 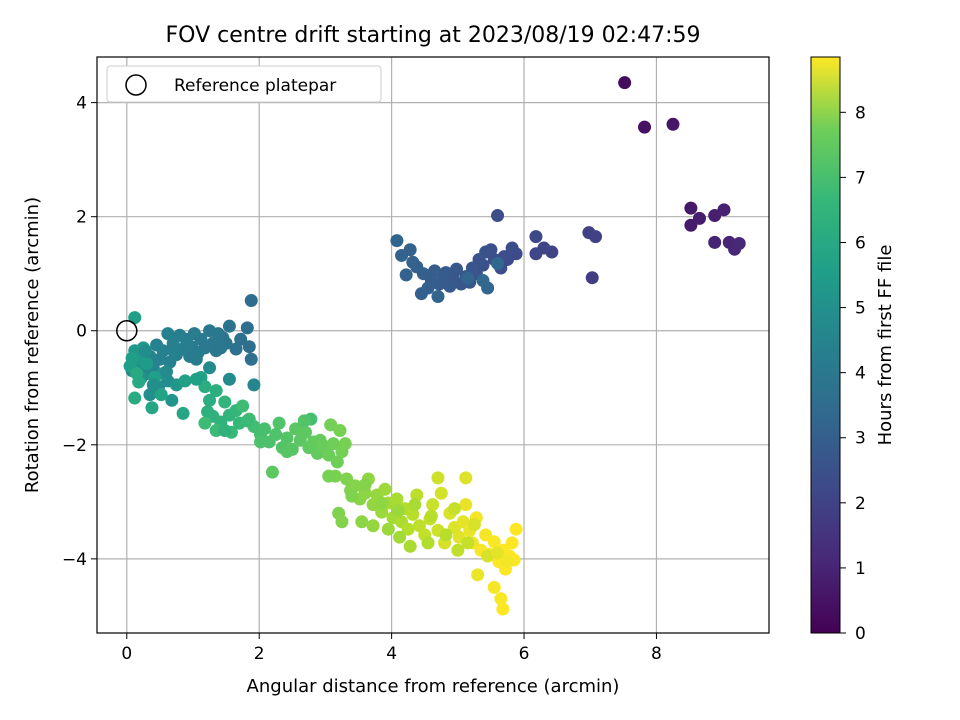 What do you see at coordinates (860, 113) in the screenshot?
I see `colorbar-tick-label: 8` at bounding box center [860, 113].